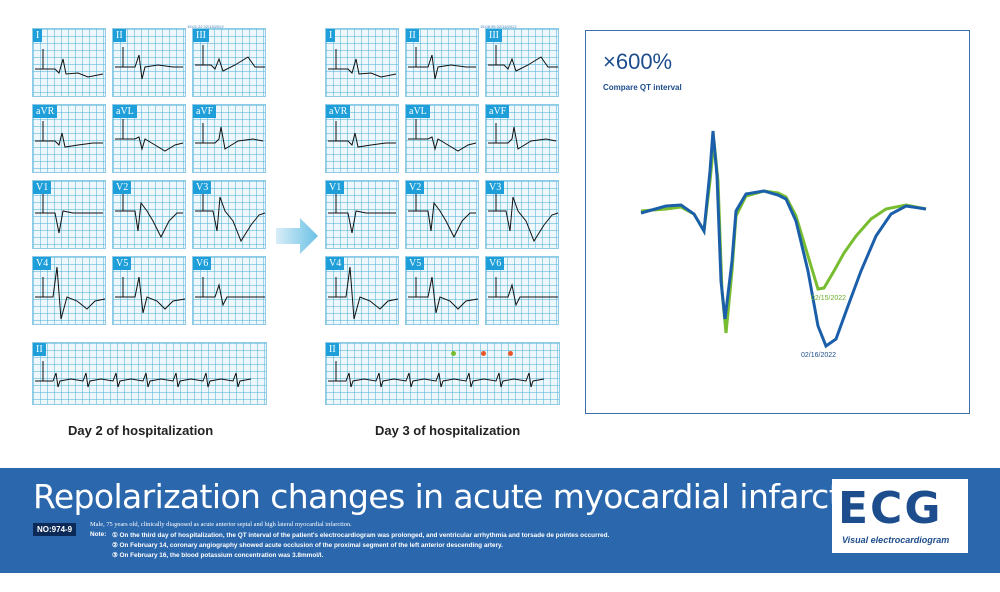 This screenshot has width=1000, height=592. What do you see at coordinates (362, 134) in the screenshot?
I see `day3-lead-avr-trace` at bounding box center [362, 134].